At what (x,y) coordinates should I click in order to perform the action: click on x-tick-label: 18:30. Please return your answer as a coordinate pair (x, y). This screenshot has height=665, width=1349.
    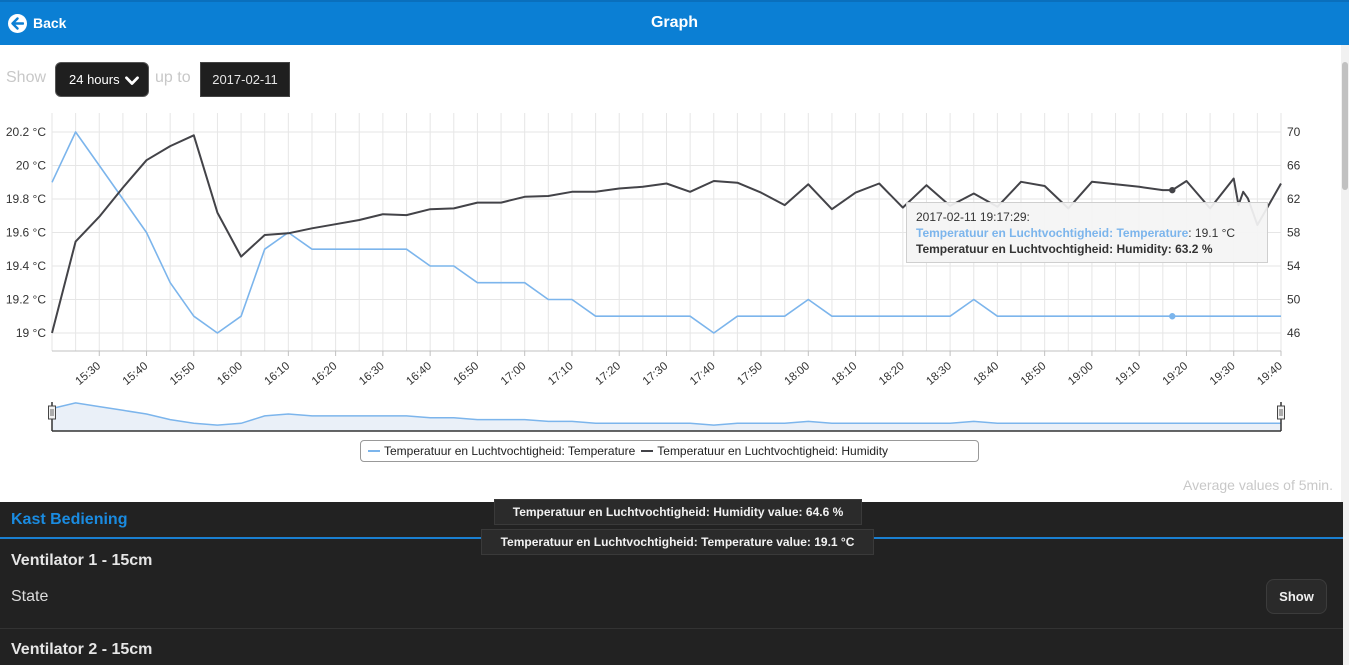
    Looking at the image, I should click on (939, 374).